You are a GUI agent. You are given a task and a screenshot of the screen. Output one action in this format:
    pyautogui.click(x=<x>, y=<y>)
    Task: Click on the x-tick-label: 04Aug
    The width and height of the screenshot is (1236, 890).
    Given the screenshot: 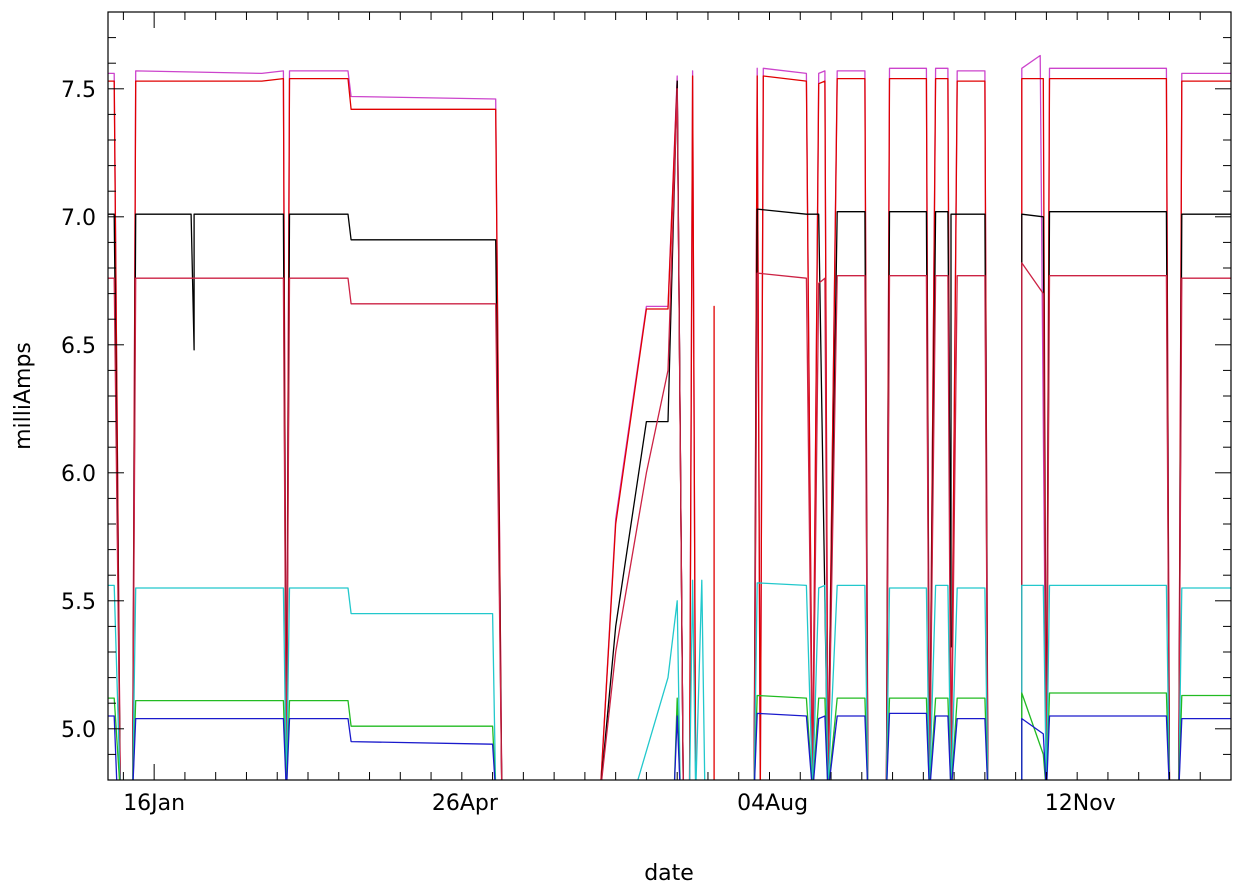 What is the action you would take?
    pyautogui.click(x=772, y=803)
    